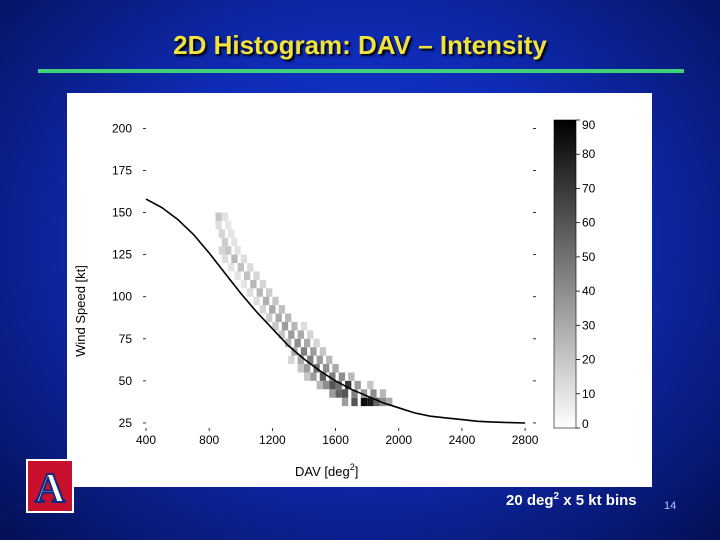 The image size is (720, 540). I want to click on bin-size-note: 20 deg2 x 5 kt bins, so click(571, 500).